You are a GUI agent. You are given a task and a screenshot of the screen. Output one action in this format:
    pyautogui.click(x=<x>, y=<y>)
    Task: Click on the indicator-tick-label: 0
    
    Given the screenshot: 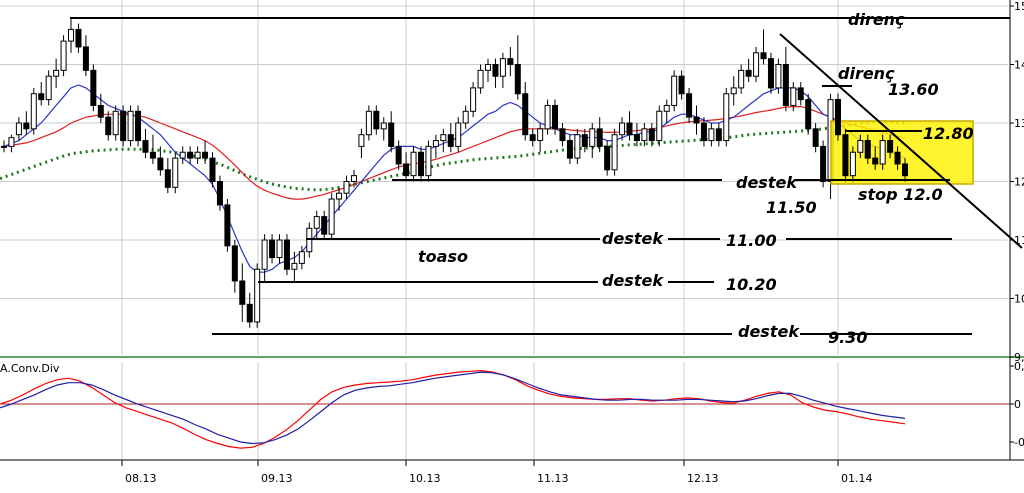 What is the action you would take?
    pyautogui.click(x=1017, y=404)
    